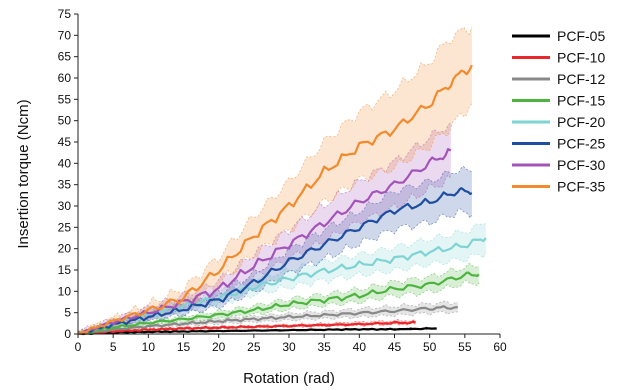  What do you see at coordinates (65, 206) in the screenshot?
I see `y-tick-label: 30` at bounding box center [65, 206].